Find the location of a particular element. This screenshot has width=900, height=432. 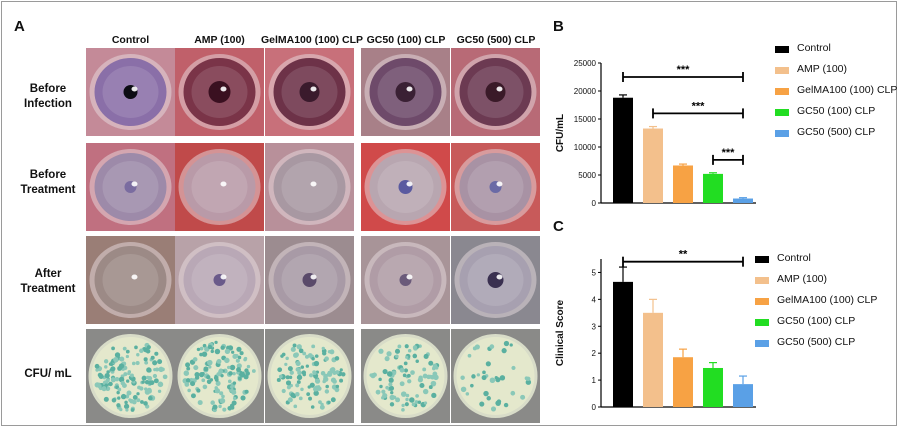

y-tick-label: 15000 is located at coordinates (585, 119).